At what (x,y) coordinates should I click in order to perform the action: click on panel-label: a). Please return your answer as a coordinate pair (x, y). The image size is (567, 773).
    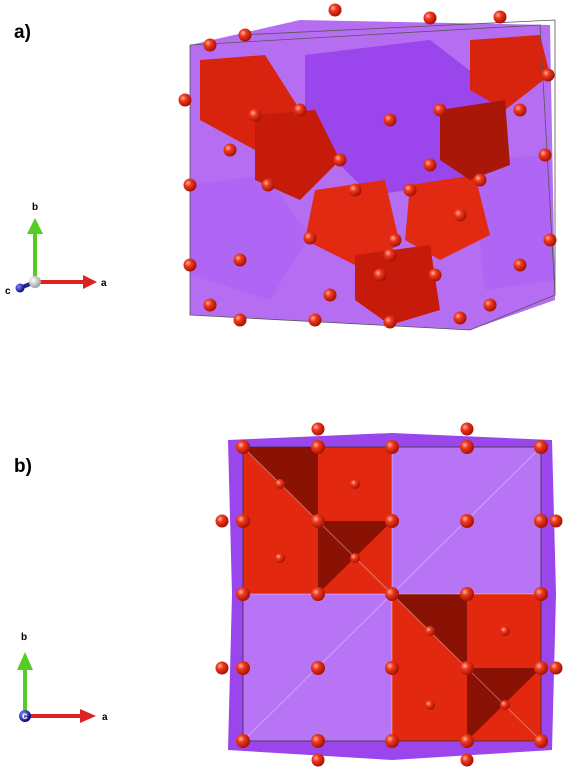
    Looking at the image, I should click on (22, 32).